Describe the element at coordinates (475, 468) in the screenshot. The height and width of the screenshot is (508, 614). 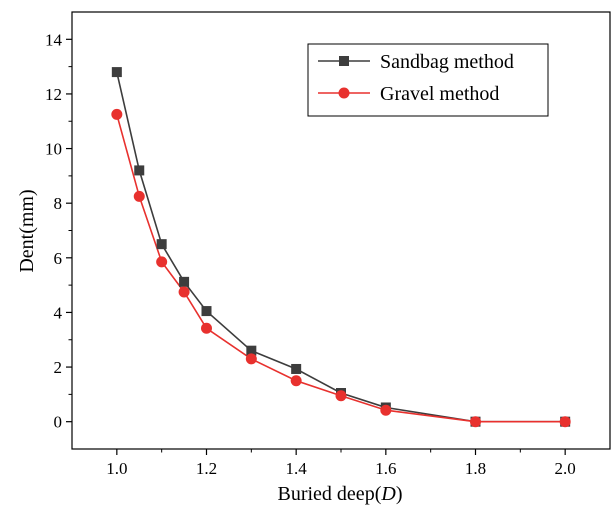
I see `x-tick-label: 1.8` at that location.